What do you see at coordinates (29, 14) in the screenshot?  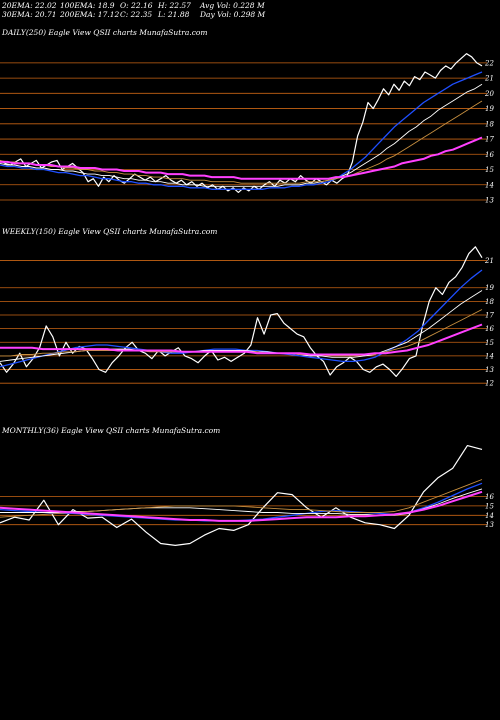 I see `header-ema30: 30EMA: 20.71` at bounding box center [29, 14].